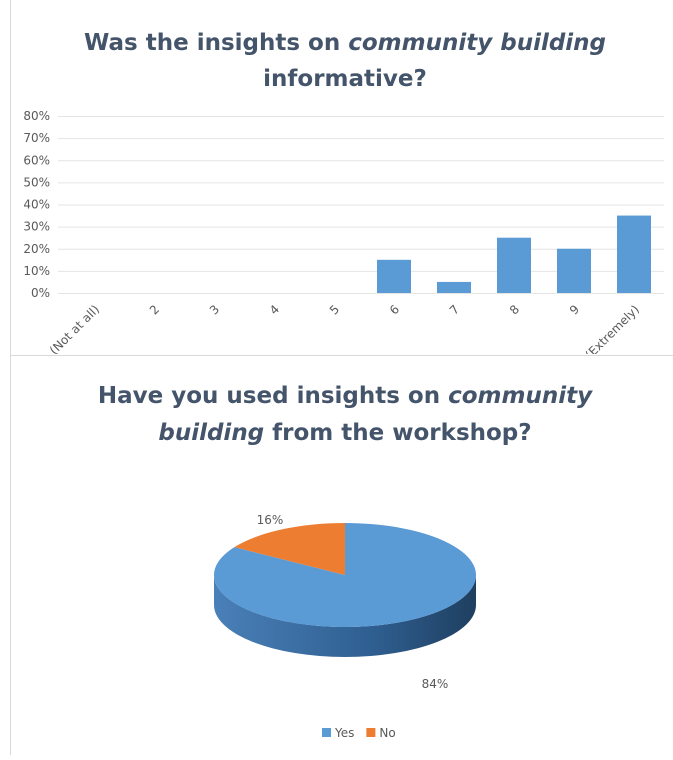 The width and height of the screenshot is (673, 760). I want to click on x-tick-label: 9, so click(574, 309).